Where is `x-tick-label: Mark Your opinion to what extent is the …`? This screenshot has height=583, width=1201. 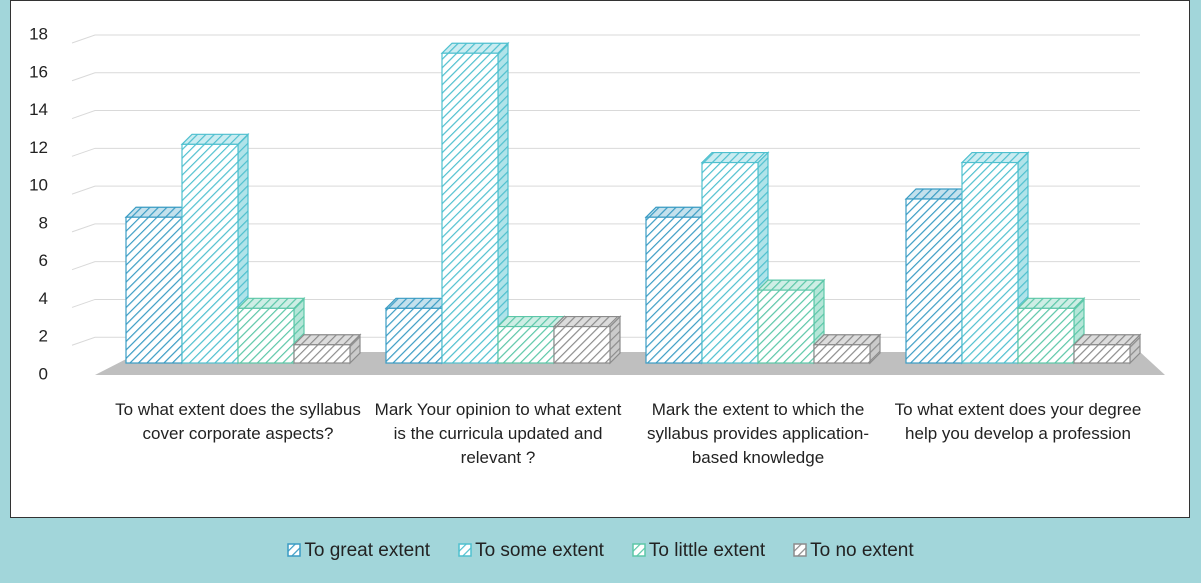 x-tick-label: Mark Your opinion to what extent is the … is located at coordinates (498, 433).